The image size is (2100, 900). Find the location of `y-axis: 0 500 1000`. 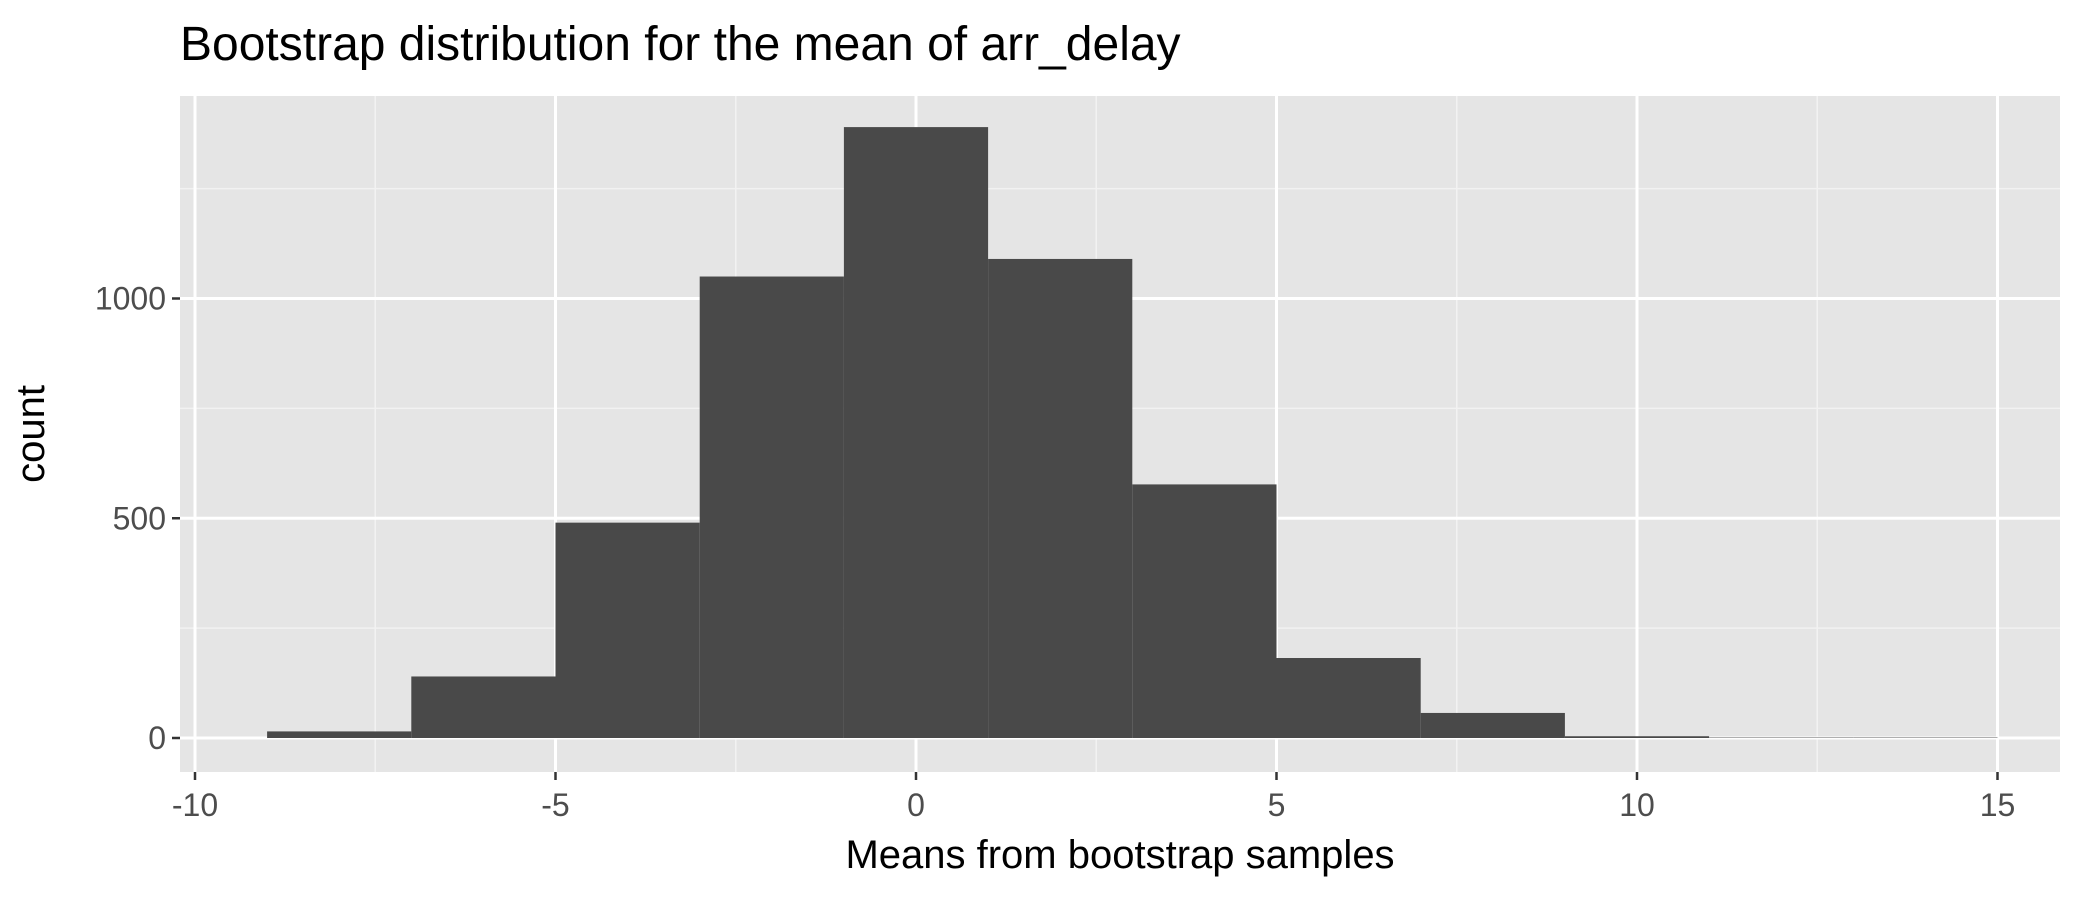

y-axis: 0 500 1000 is located at coordinates (137, 518).